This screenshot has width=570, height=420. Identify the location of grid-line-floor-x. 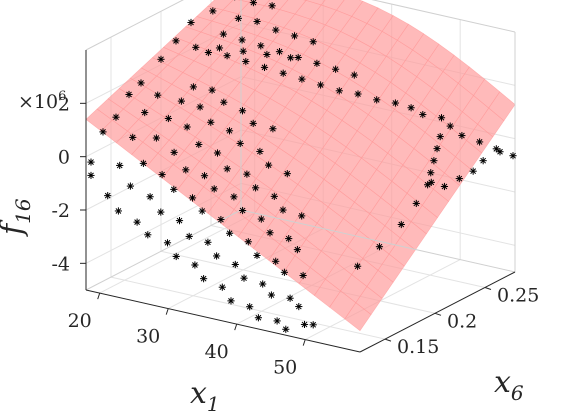
(382, 300).